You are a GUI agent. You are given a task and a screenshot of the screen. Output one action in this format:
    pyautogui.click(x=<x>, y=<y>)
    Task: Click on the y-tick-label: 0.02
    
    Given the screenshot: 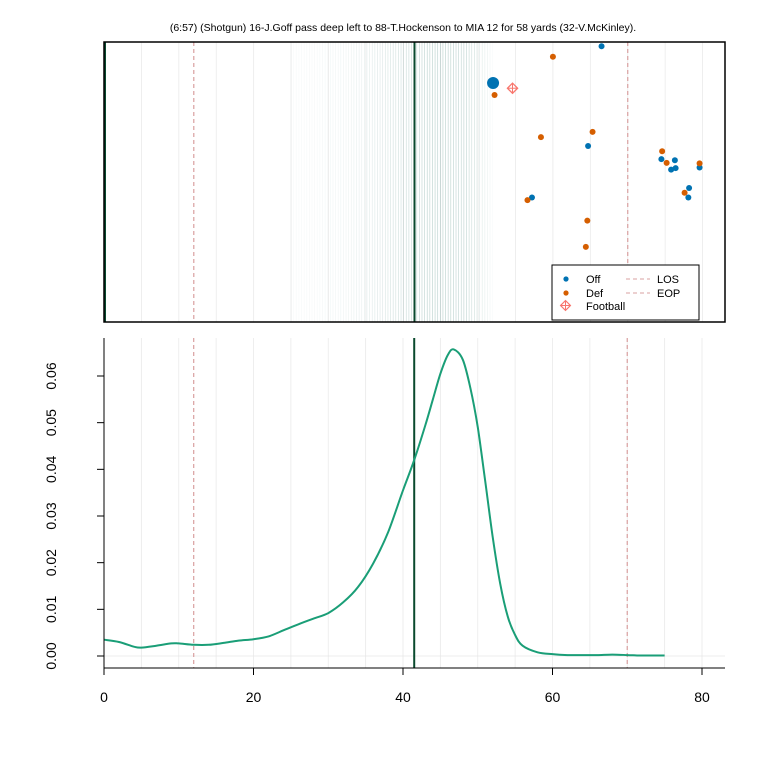 What is the action you would take?
    pyautogui.click(x=51, y=562)
    